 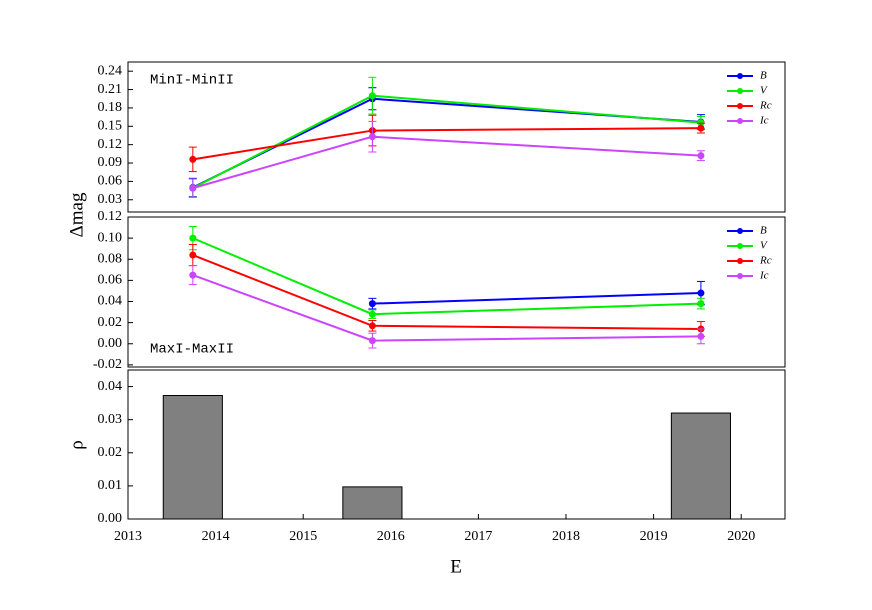 What do you see at coordinates (478, 536) in the screenshot?
I see `x-tick-label: 2017` at bounding box center [478, 536].